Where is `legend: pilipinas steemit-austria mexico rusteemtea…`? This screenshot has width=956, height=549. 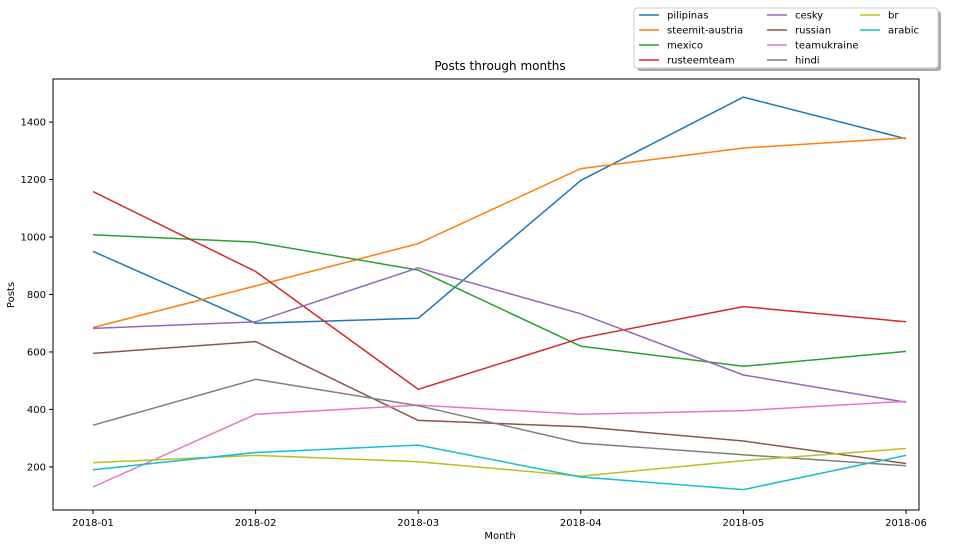 legend: pilipinas steemit-austria mexico rusteemtea… is located at coordinates (787, 39).